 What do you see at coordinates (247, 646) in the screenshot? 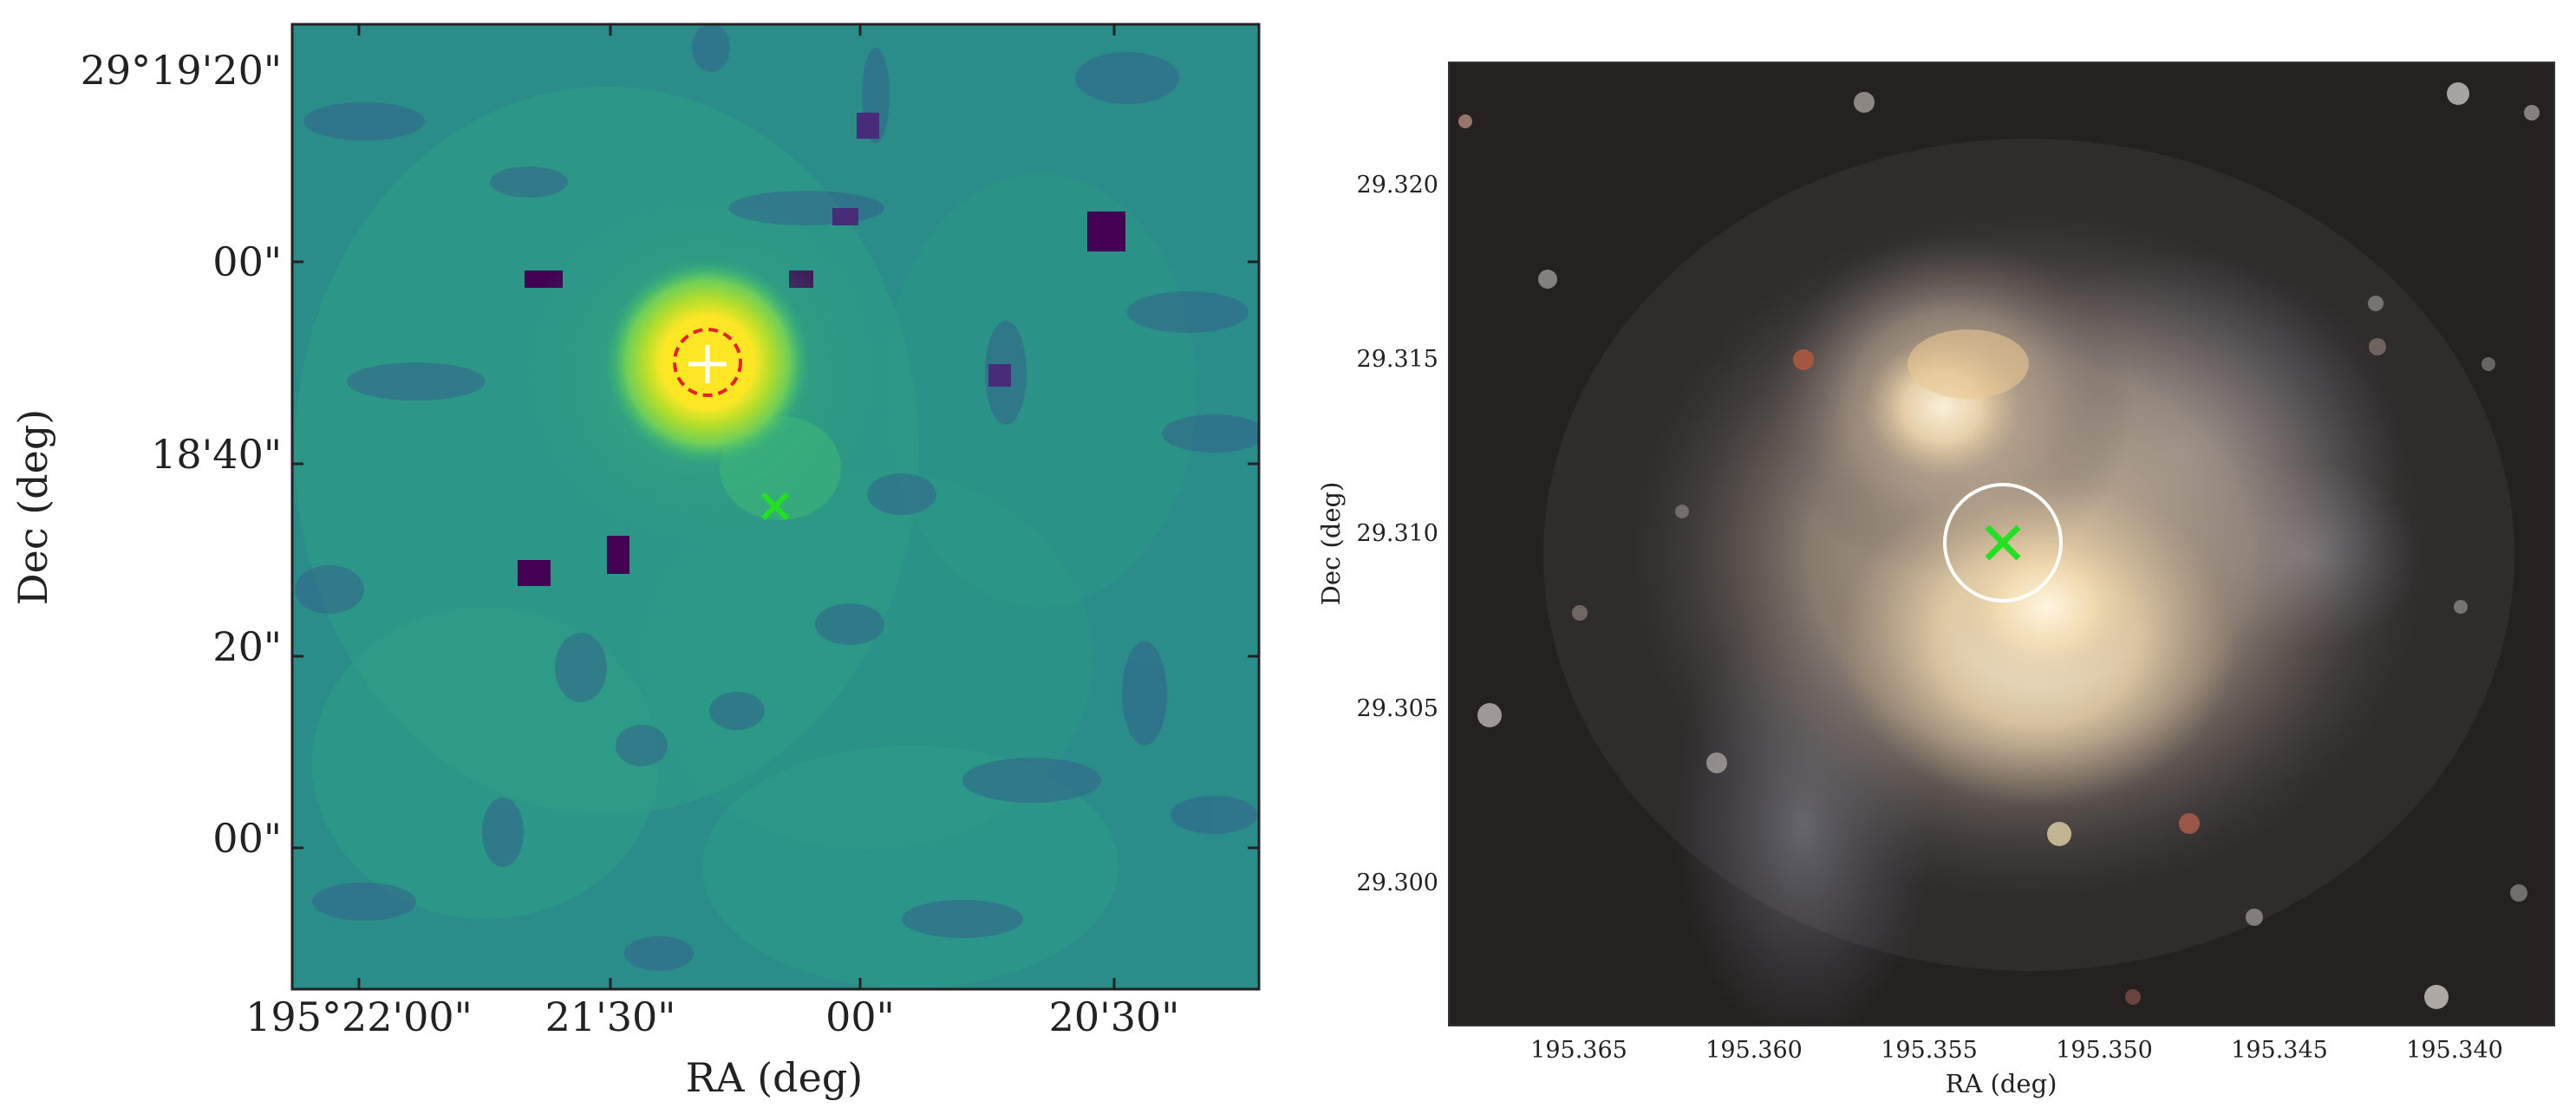
I see `left-ytick-label: 20"` at bounding box center [247, 646].